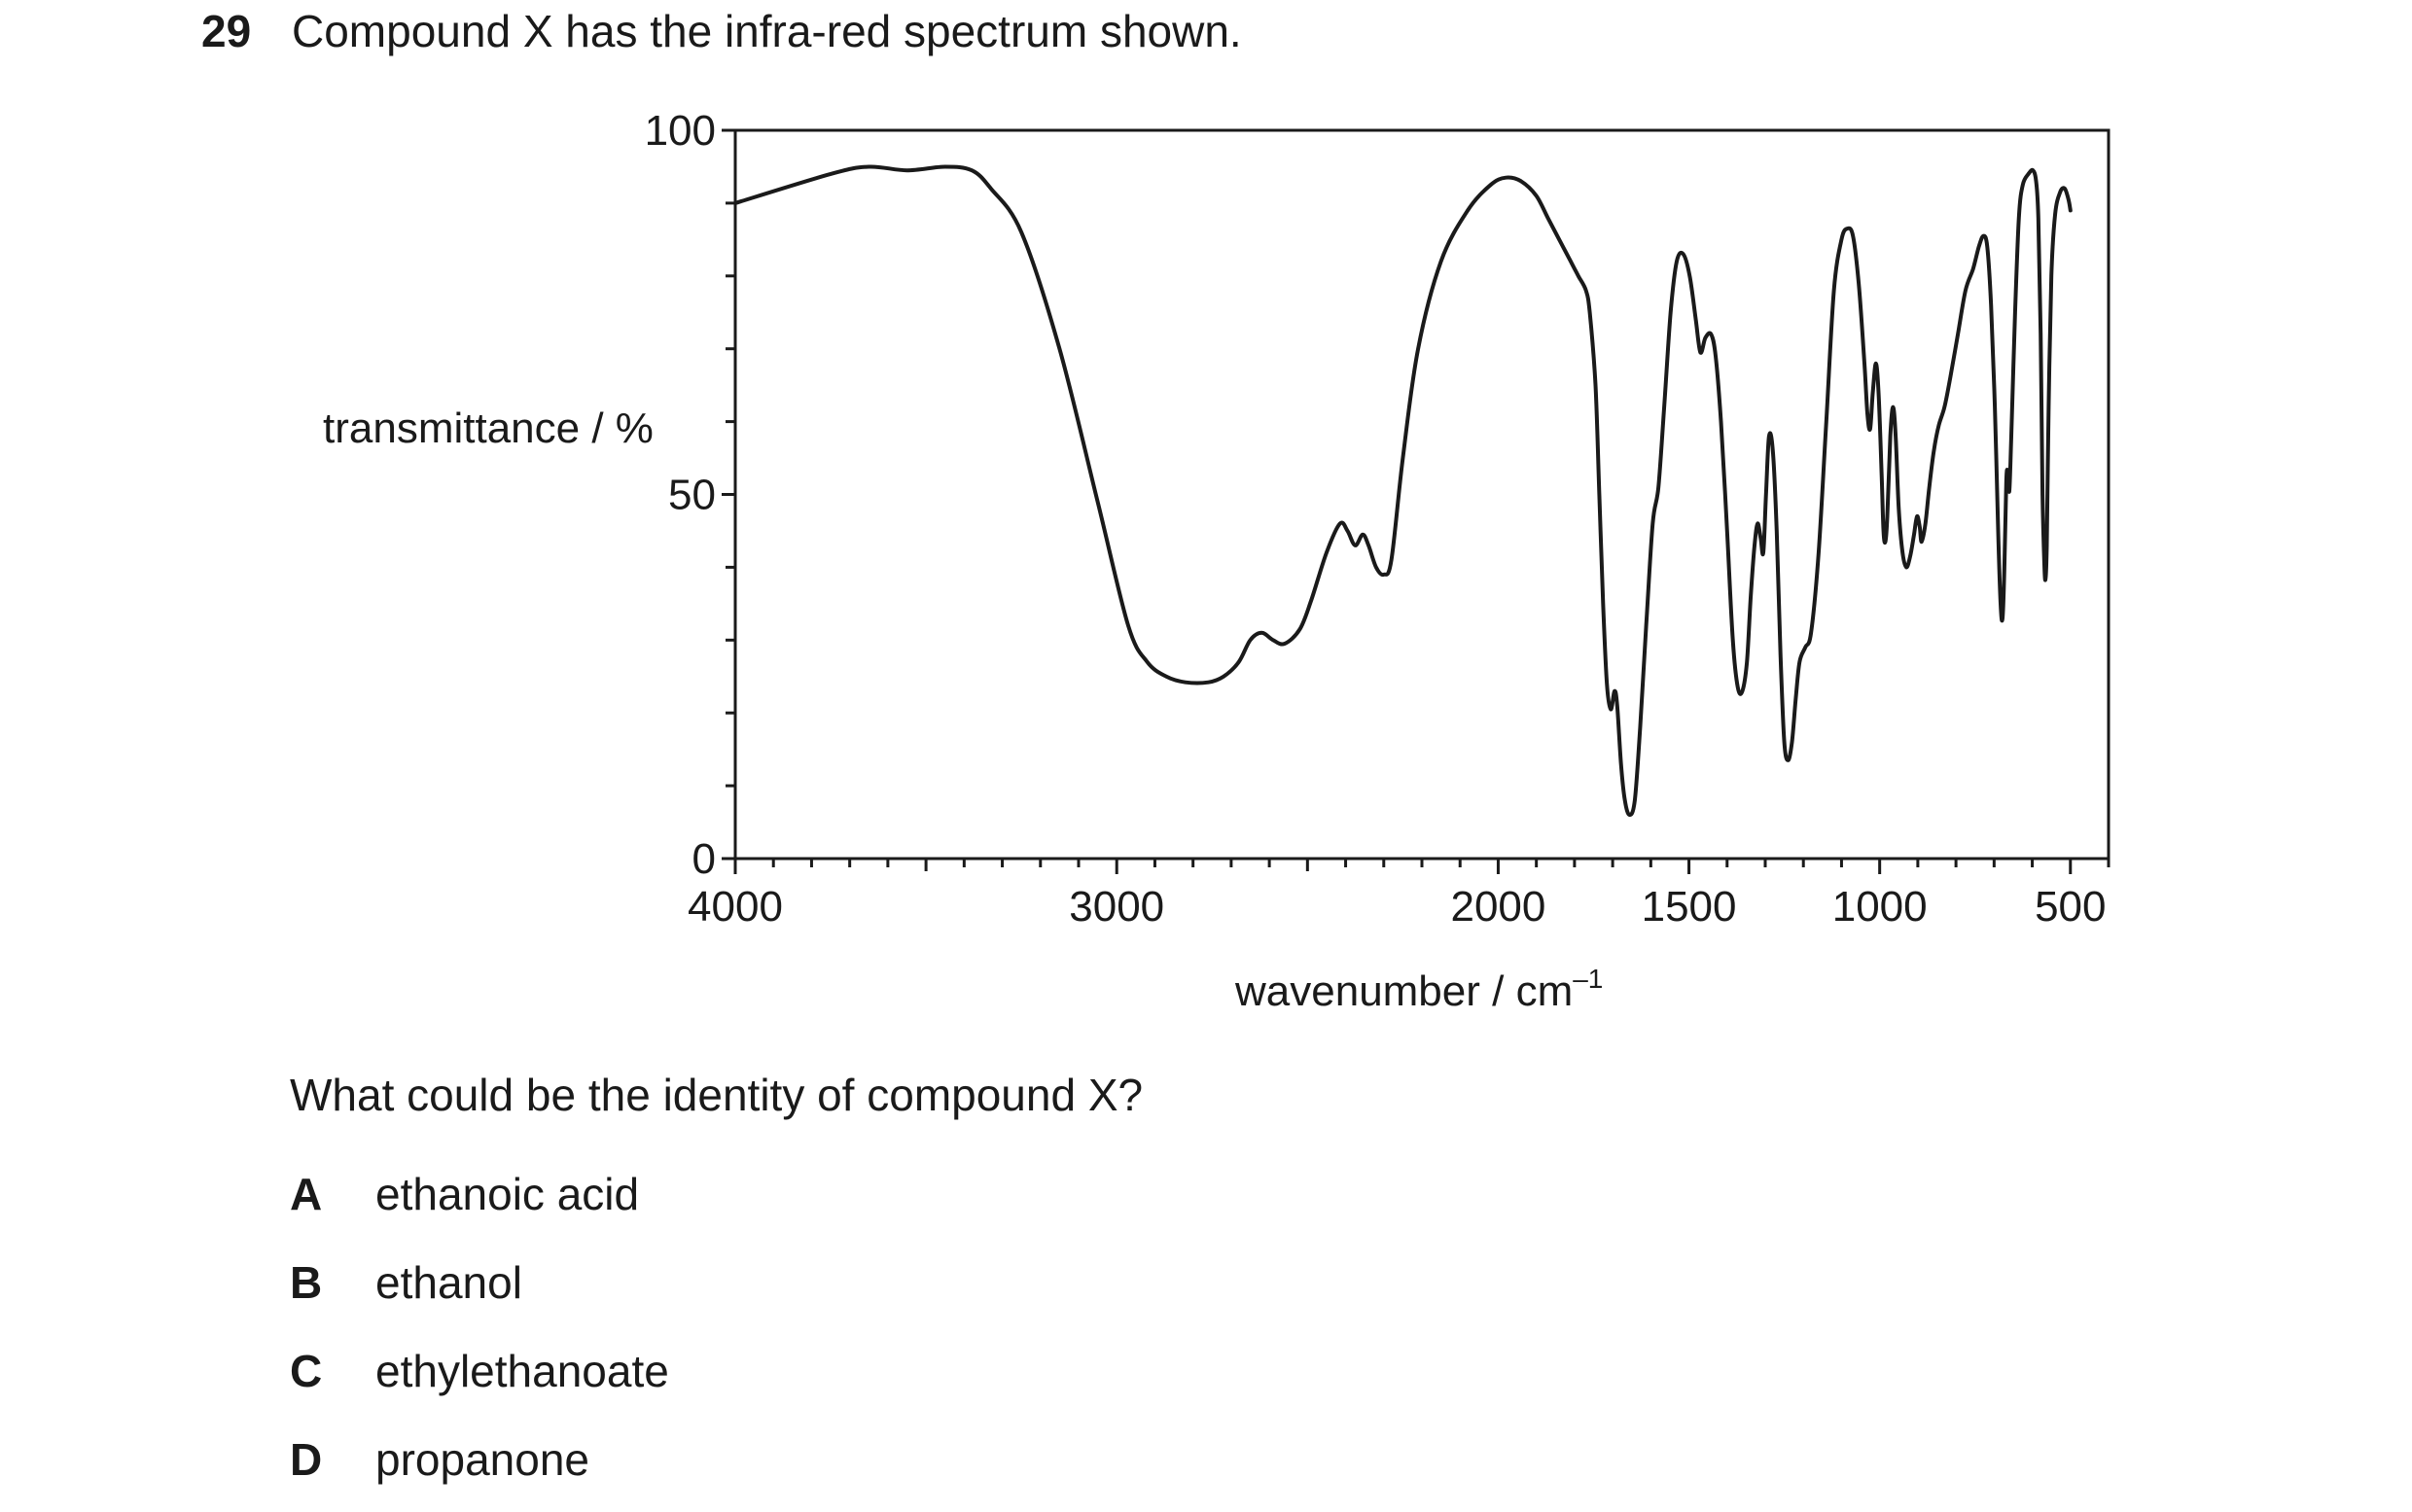 This screenshot has width=2412, height=1512. What do you see at coordinates (2070, 907) in the screenshot?
I see `x-tick-label: 500` at bounding box center [2070, 907].